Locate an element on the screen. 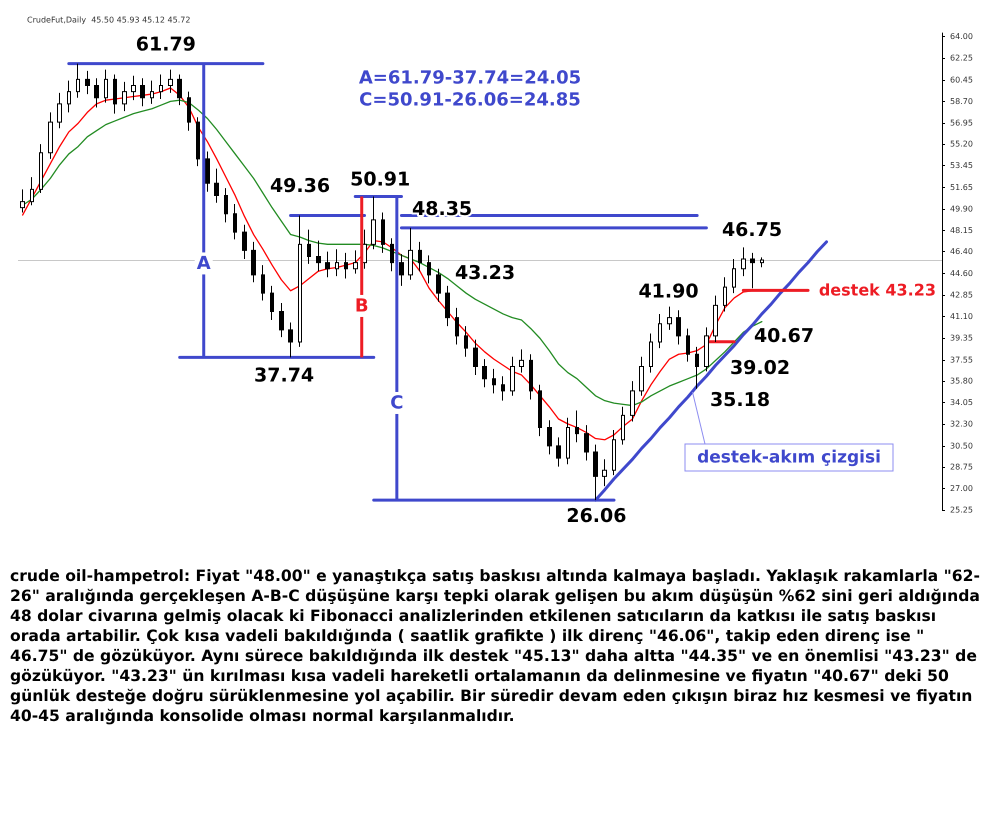 The width and height of the screenshot is (1000, 821). annotation: 49.36 is located at coordinates (300, 186).